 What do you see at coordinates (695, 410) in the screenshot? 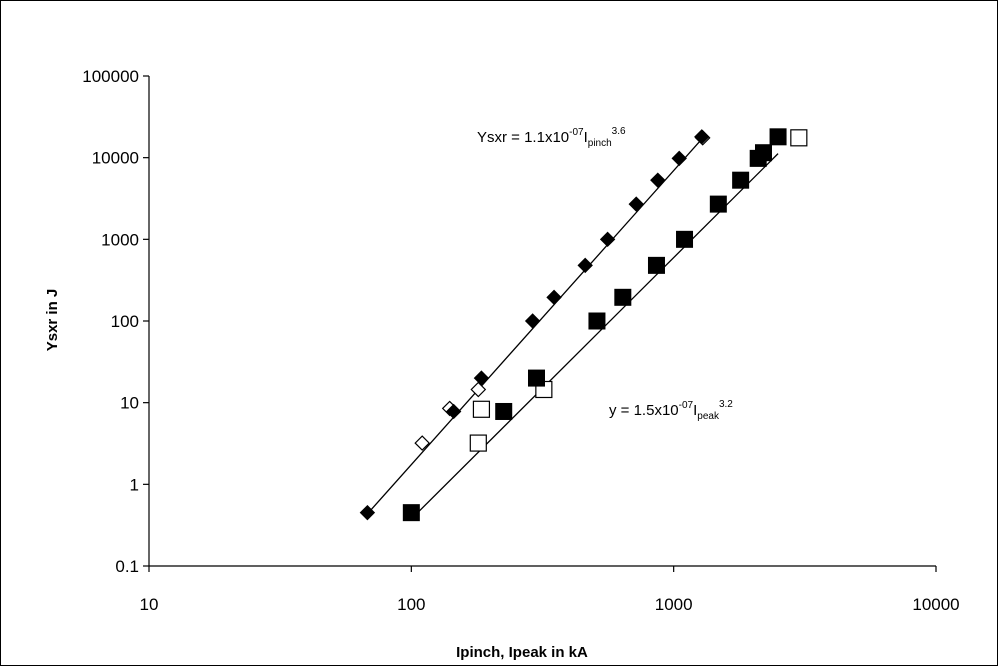
I see `fit-equation-peak-var: I` at bounding box center [695, 410].